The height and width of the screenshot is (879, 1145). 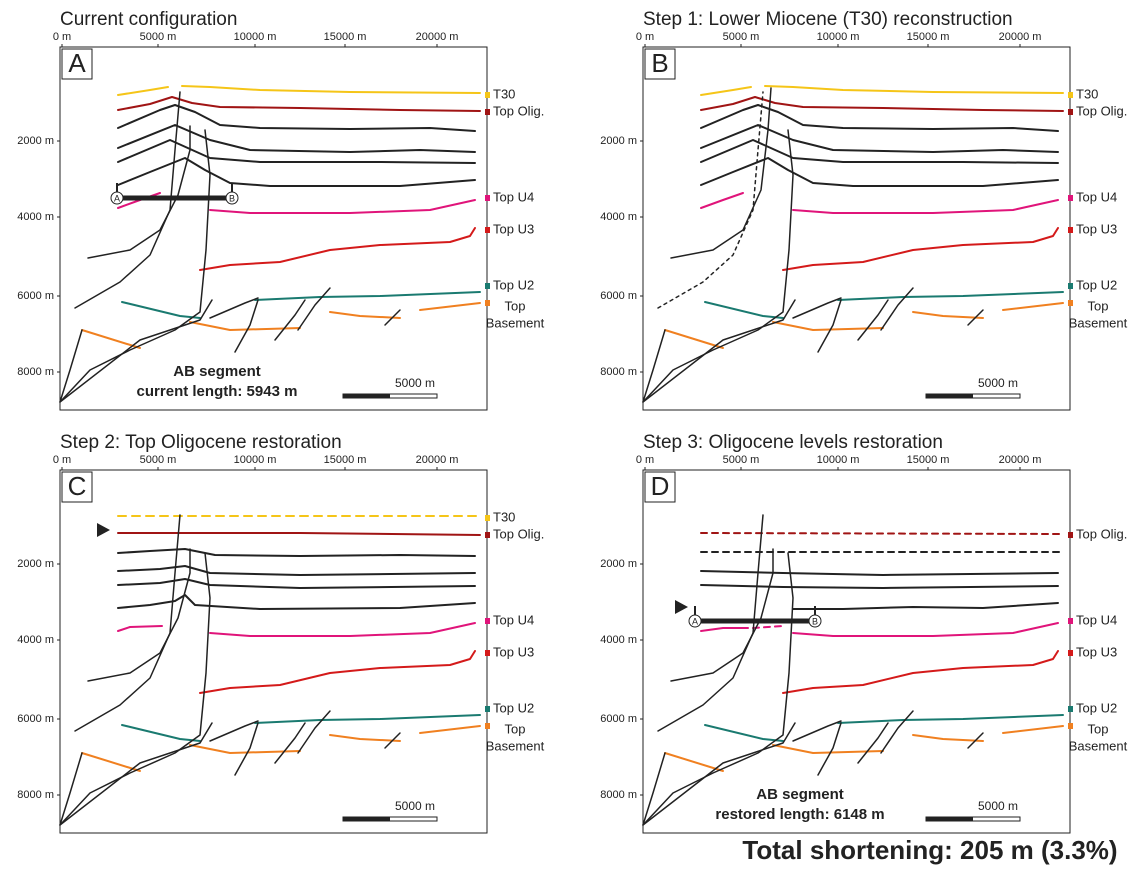 I want to click on segment-point-label: A, so click(x=695, y=621).